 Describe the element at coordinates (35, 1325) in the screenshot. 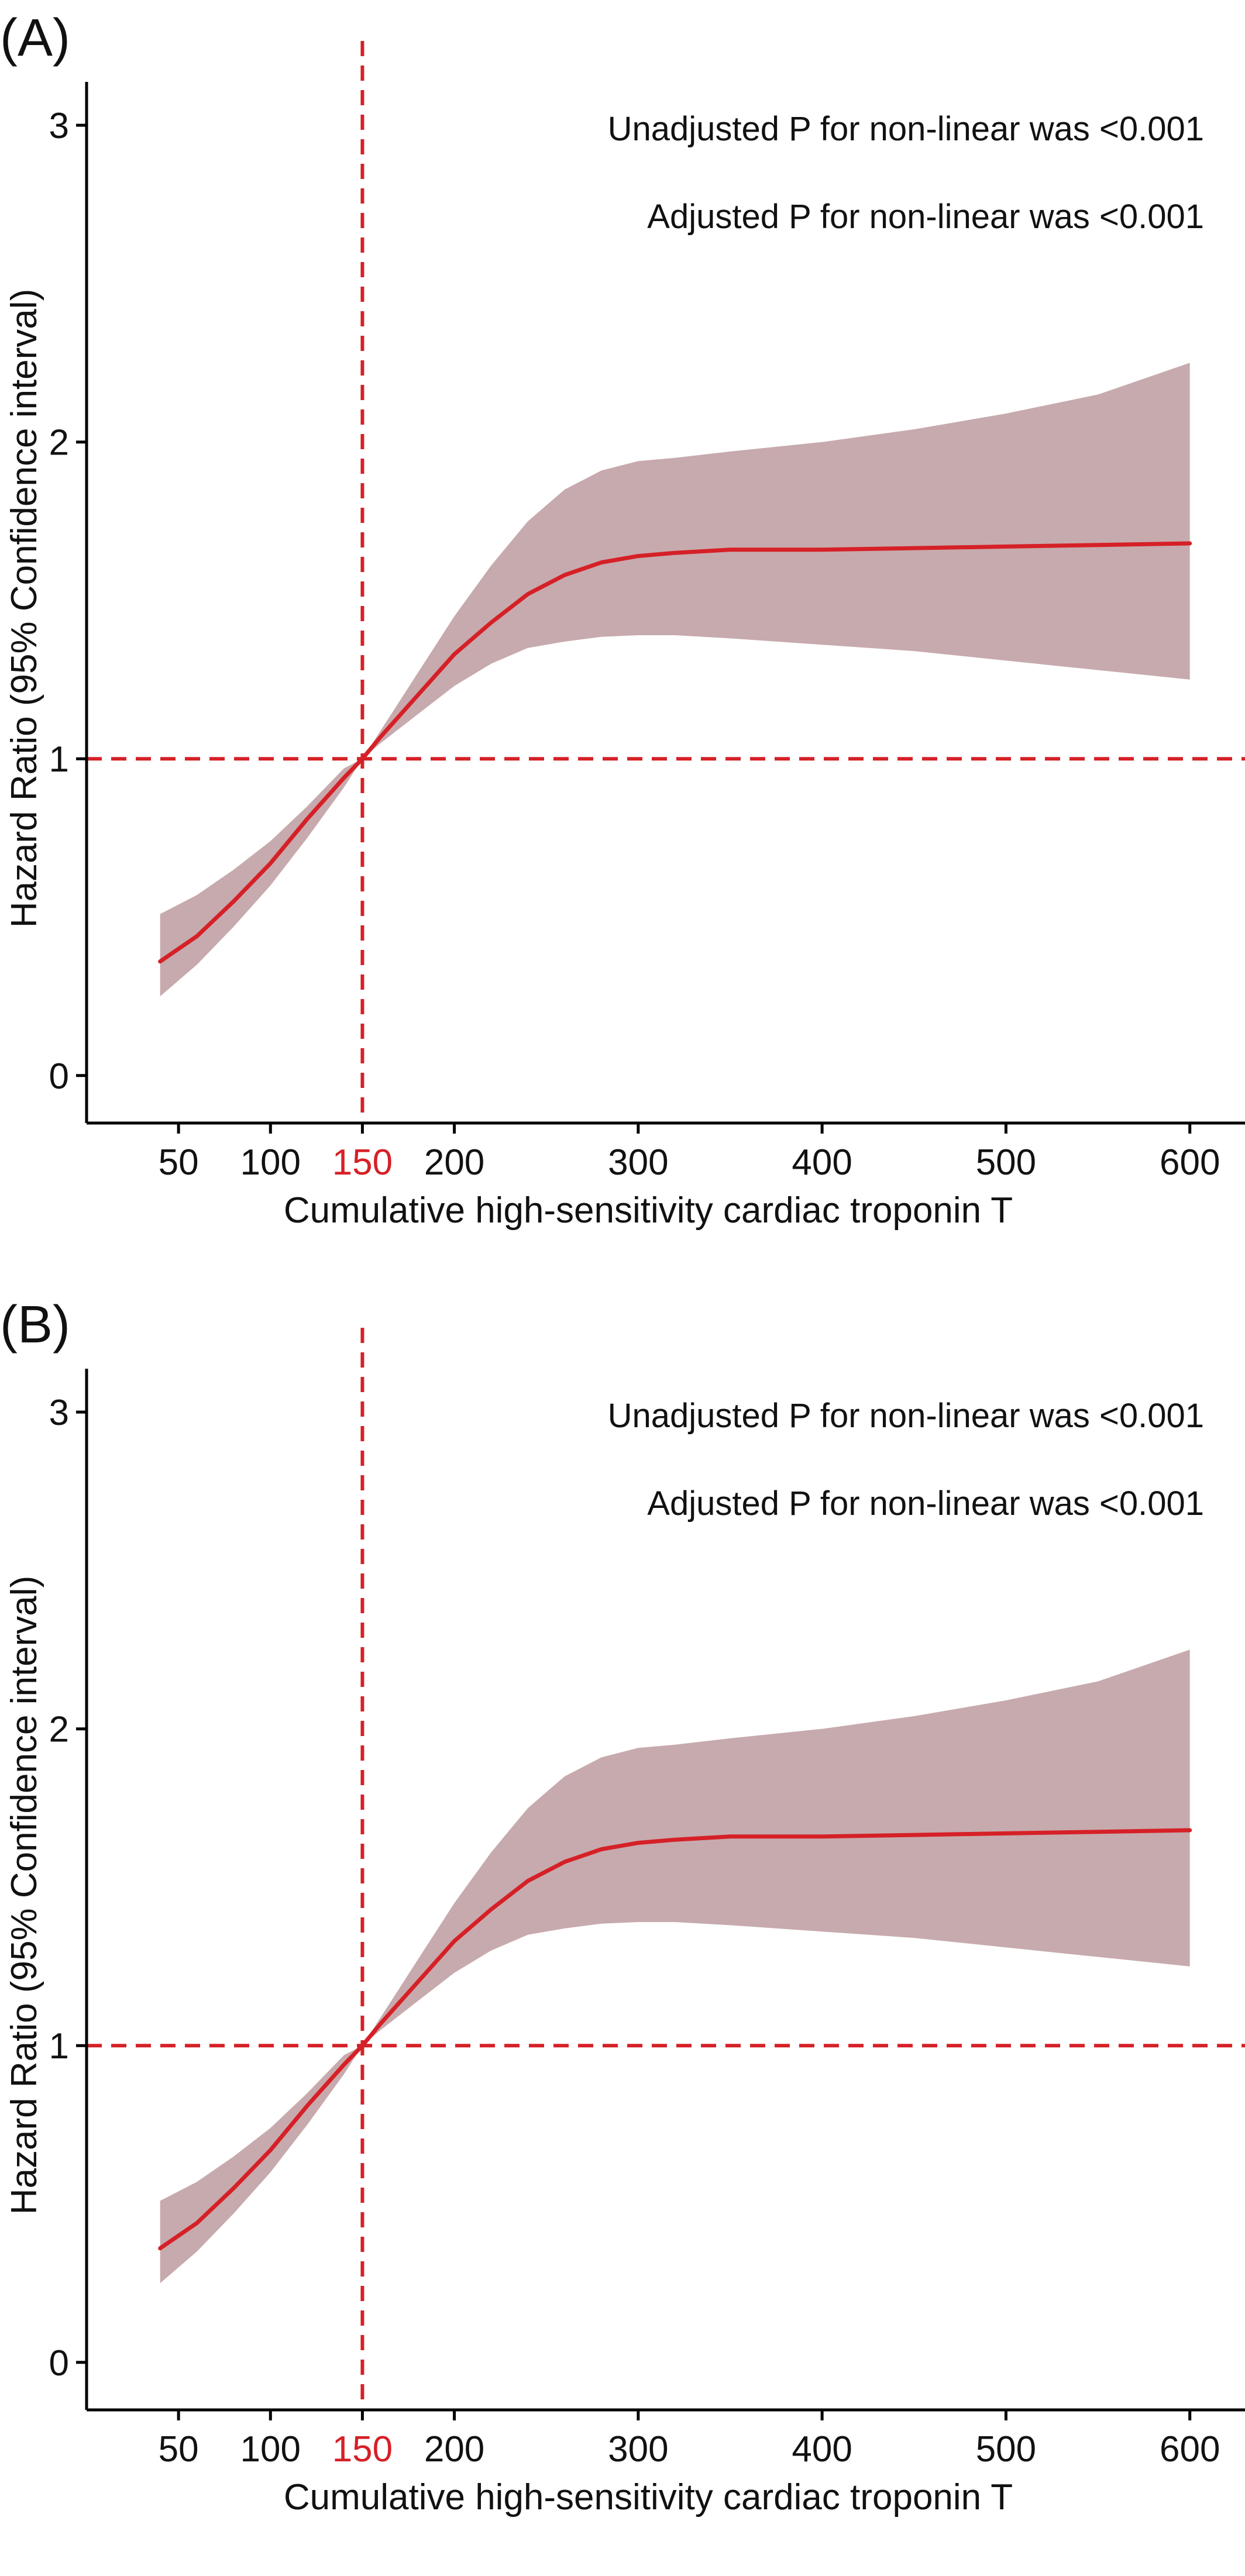

I see `panel-label: (B)` at that location.